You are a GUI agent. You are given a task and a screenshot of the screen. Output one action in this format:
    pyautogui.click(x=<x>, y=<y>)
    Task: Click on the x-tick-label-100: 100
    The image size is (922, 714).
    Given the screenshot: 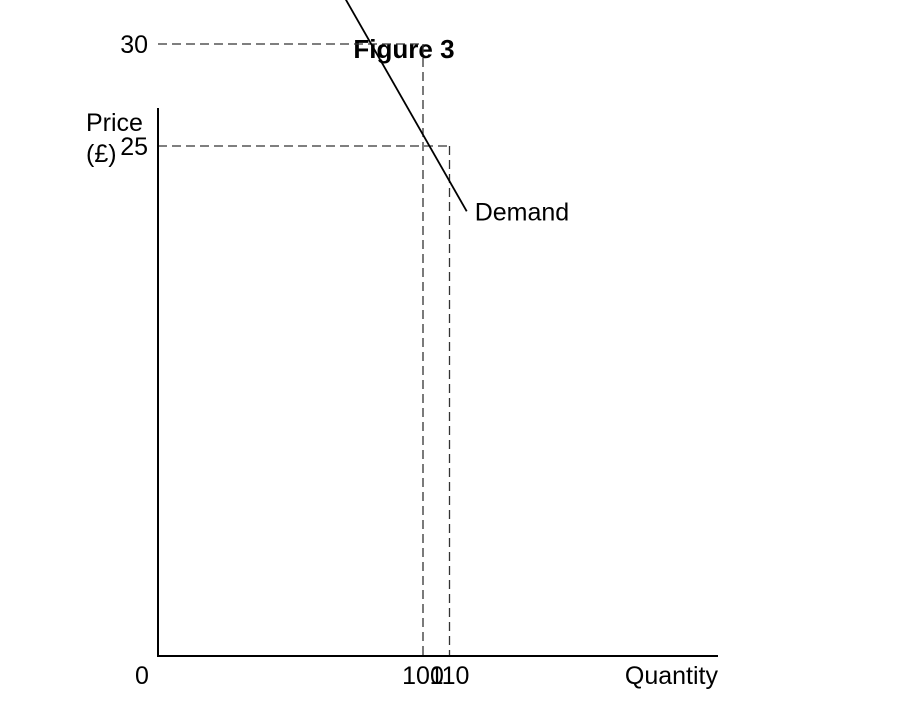 What is the action you would take?
    pyautogui.click(x=423, y=676)
    